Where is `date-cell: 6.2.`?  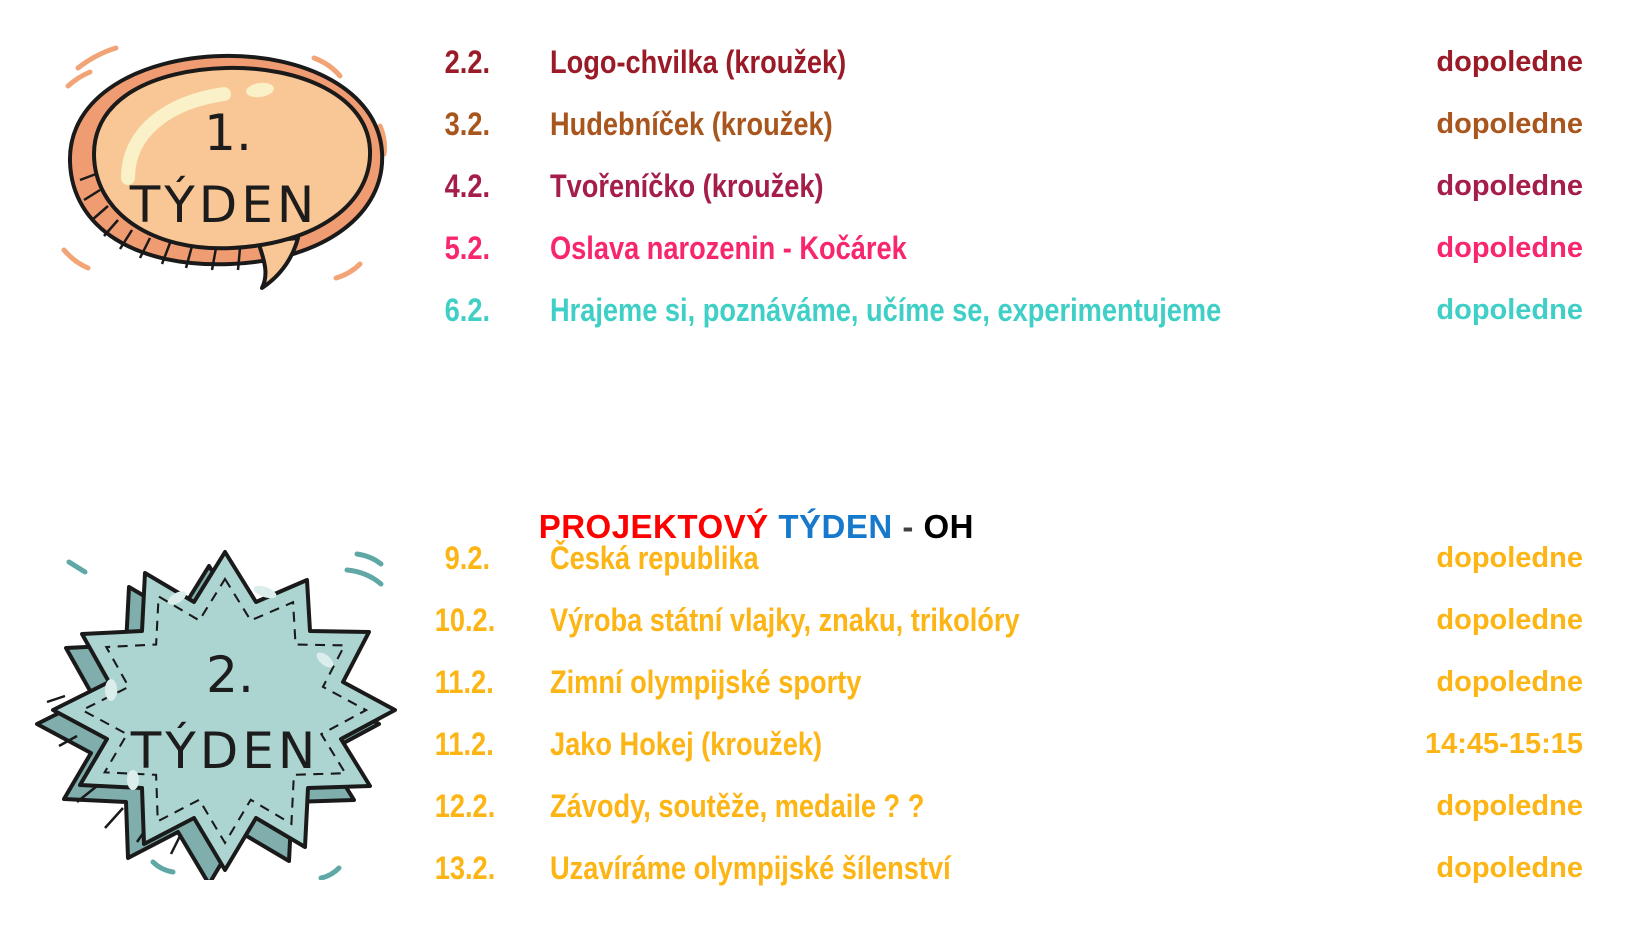
date-cell: 6.2. is located at coordinates (467, 309).